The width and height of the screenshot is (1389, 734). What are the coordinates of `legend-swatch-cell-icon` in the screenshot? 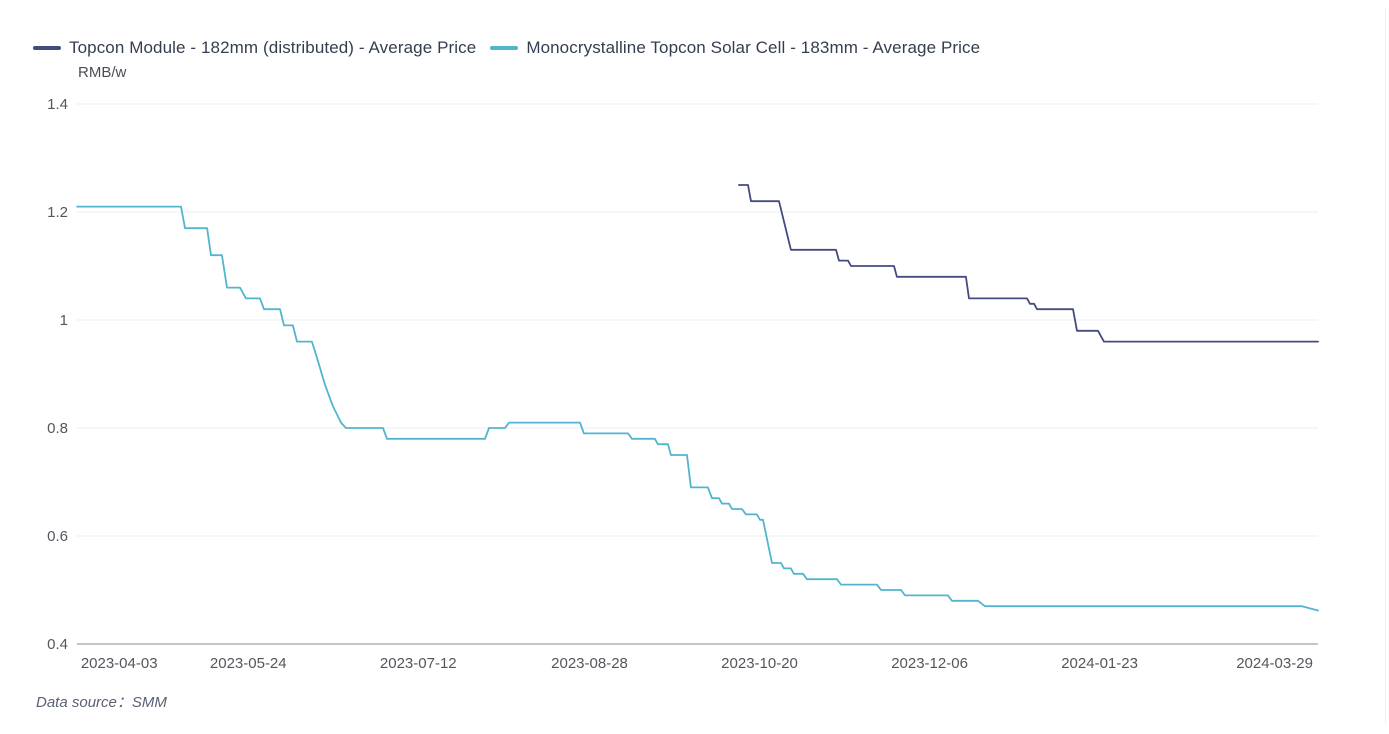 It's located at (504, 48).